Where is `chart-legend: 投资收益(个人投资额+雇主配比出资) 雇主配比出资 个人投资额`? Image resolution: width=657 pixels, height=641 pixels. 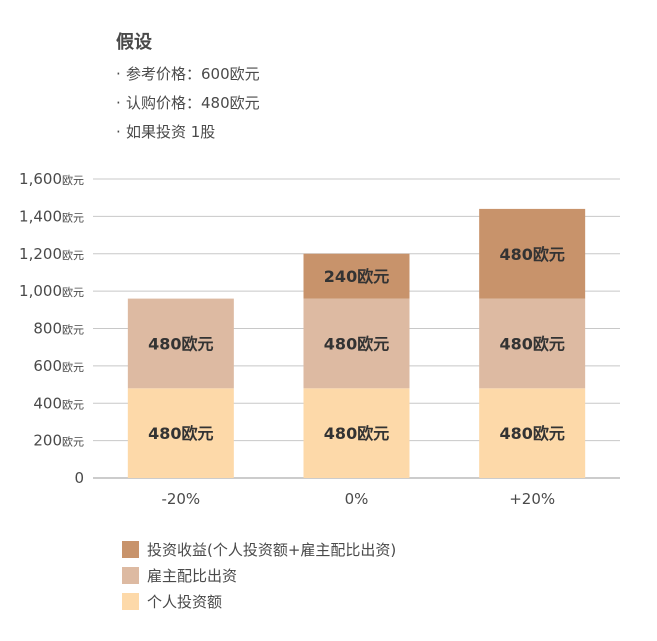 chart-legend: 投资收益(个人投资额+雇主配比出资) 雇主配比出资 个人投资额 is located at coordinates (259, 575).